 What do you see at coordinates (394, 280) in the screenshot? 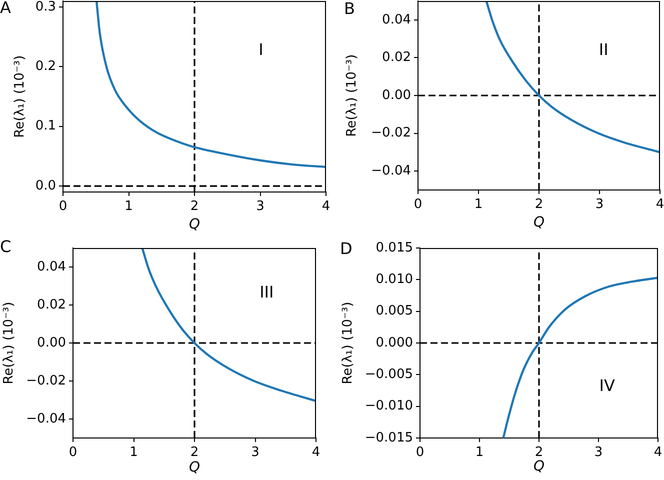
I see `y-tick-label: 0.010` at bounding box center [394, 280].